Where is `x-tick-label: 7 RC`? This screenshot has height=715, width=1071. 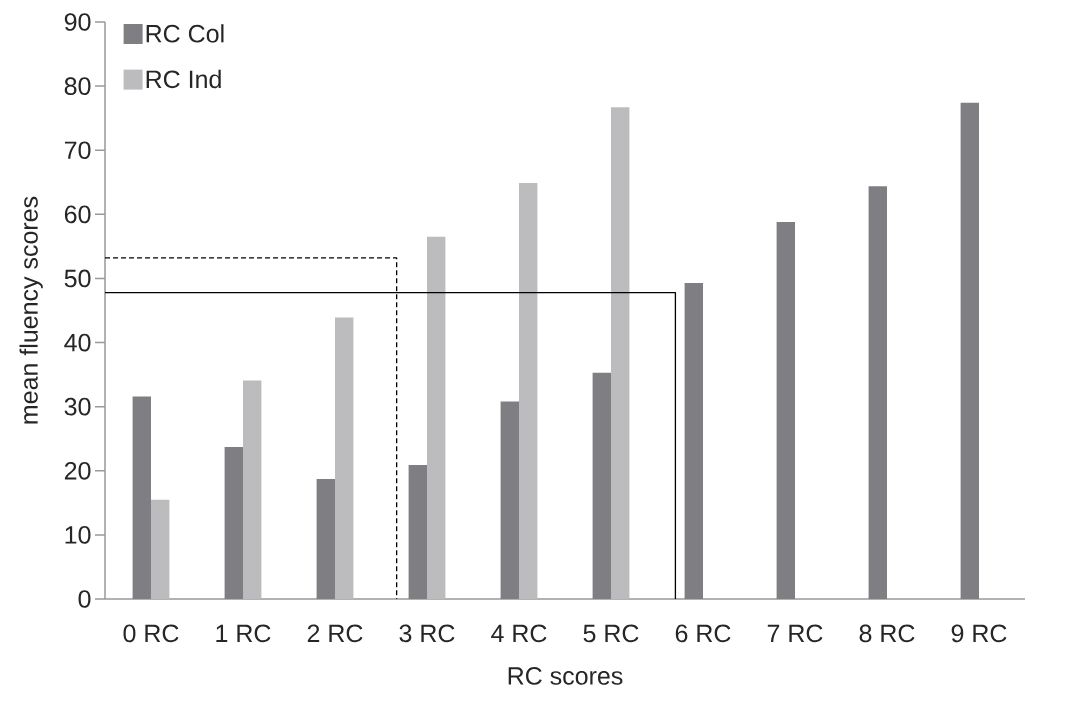 x-tick-label: 7 RC is located at coordinates (795, 633).